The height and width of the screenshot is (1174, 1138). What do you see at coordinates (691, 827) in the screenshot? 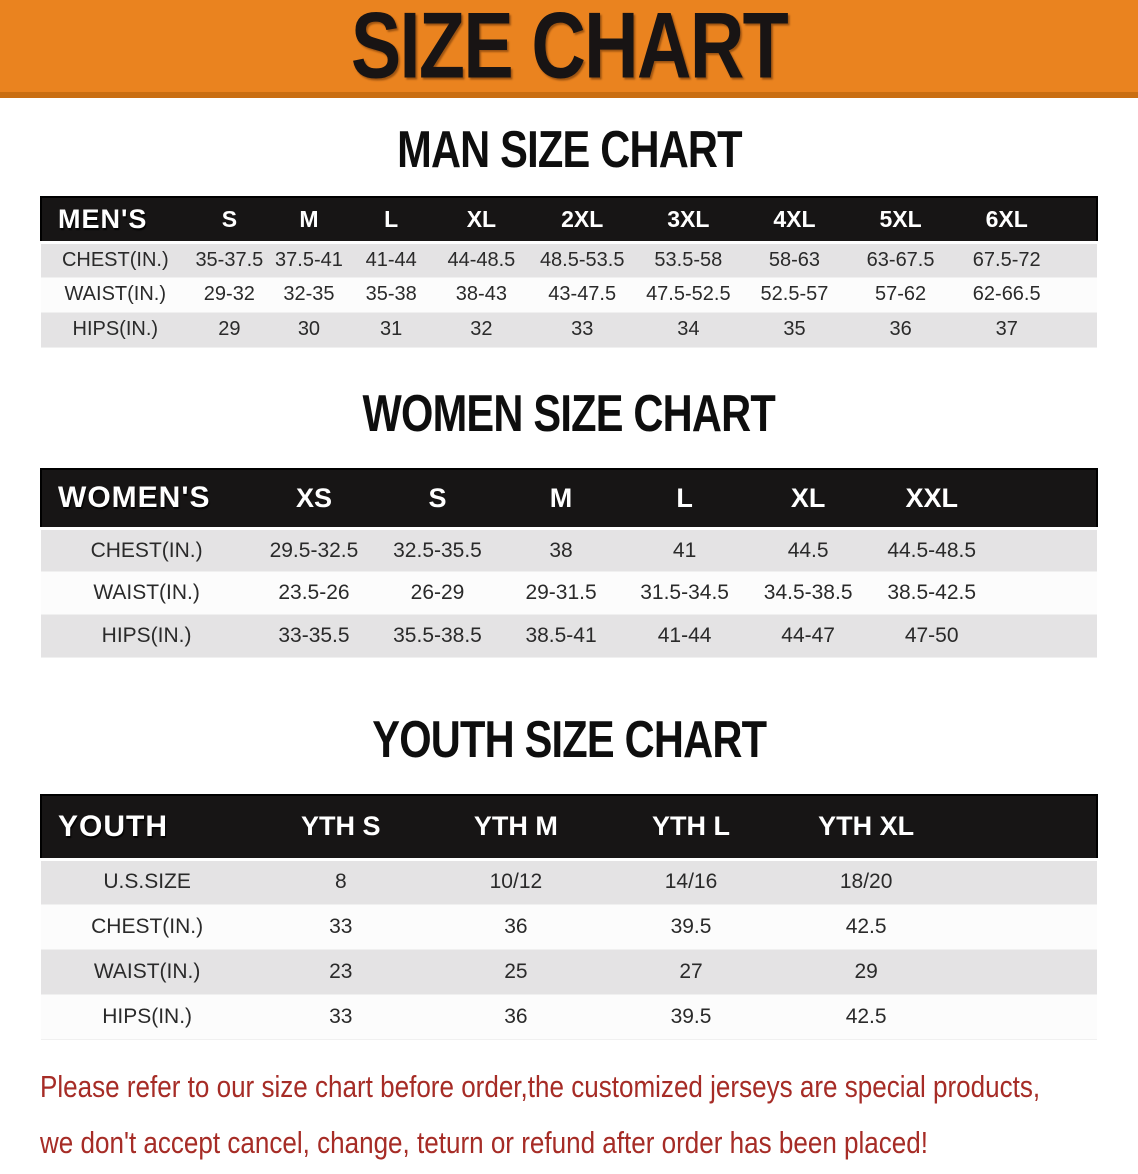
I see `size-column-header: YTH L` at bounding box center [691, 827].